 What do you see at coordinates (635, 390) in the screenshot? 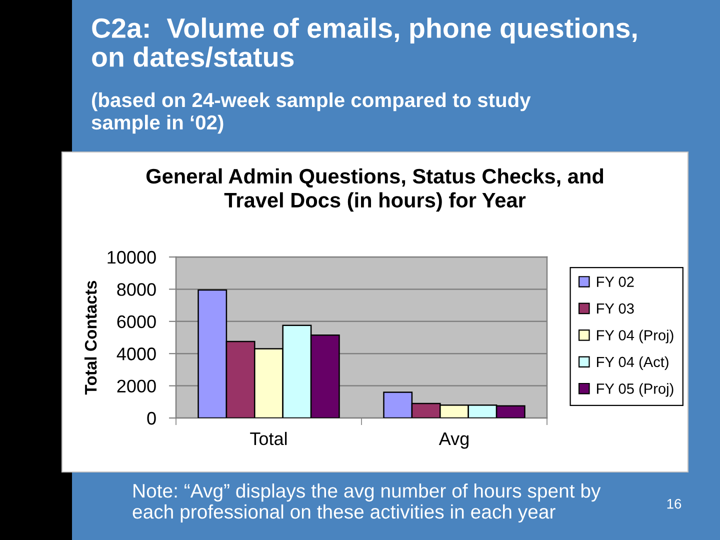
I see `legend-label: FY 05 (Proj)` at bounding box center [635, 390].